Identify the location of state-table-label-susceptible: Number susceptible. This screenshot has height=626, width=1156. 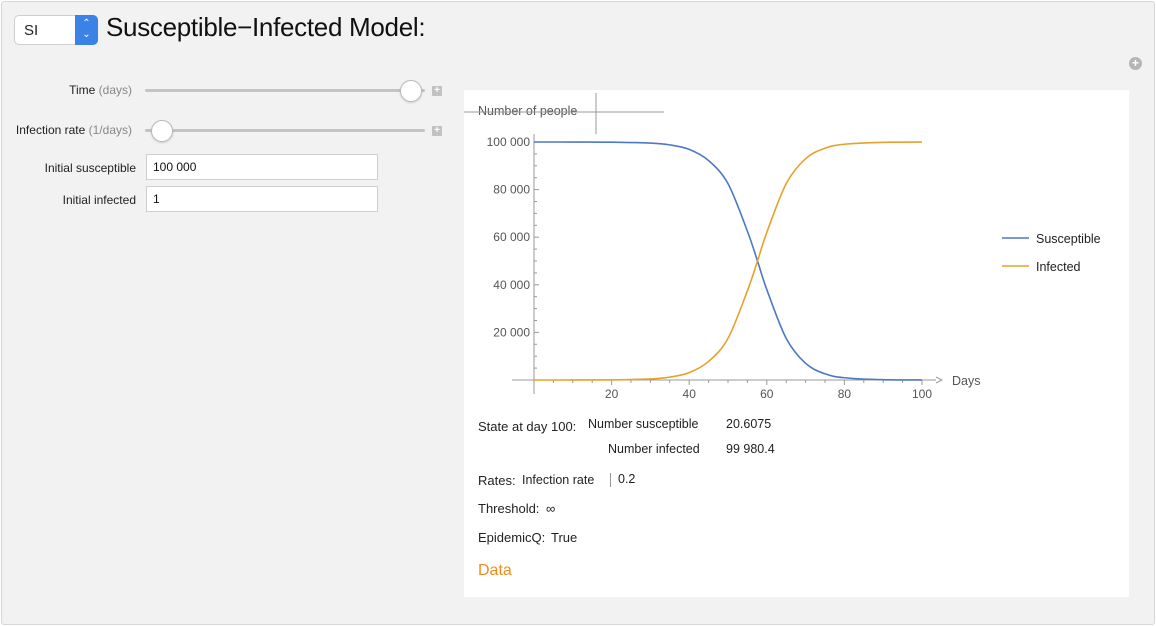
(643, 424).